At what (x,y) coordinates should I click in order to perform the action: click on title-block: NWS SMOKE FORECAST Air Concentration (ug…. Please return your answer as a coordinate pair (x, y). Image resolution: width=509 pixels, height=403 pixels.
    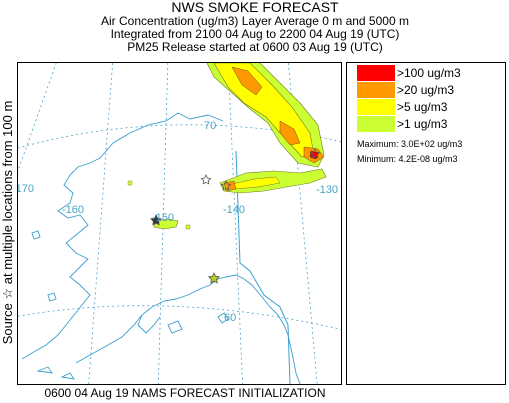
    Looking at the image, I should click on (255, 27).